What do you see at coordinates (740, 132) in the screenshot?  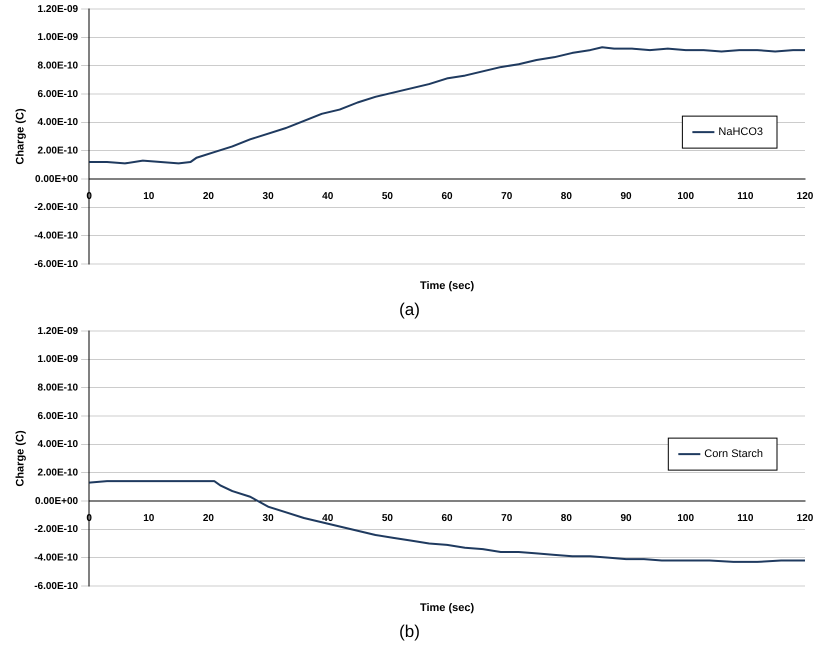 I see `legend-label: NaHCO3` at bounding box center [740, 132].